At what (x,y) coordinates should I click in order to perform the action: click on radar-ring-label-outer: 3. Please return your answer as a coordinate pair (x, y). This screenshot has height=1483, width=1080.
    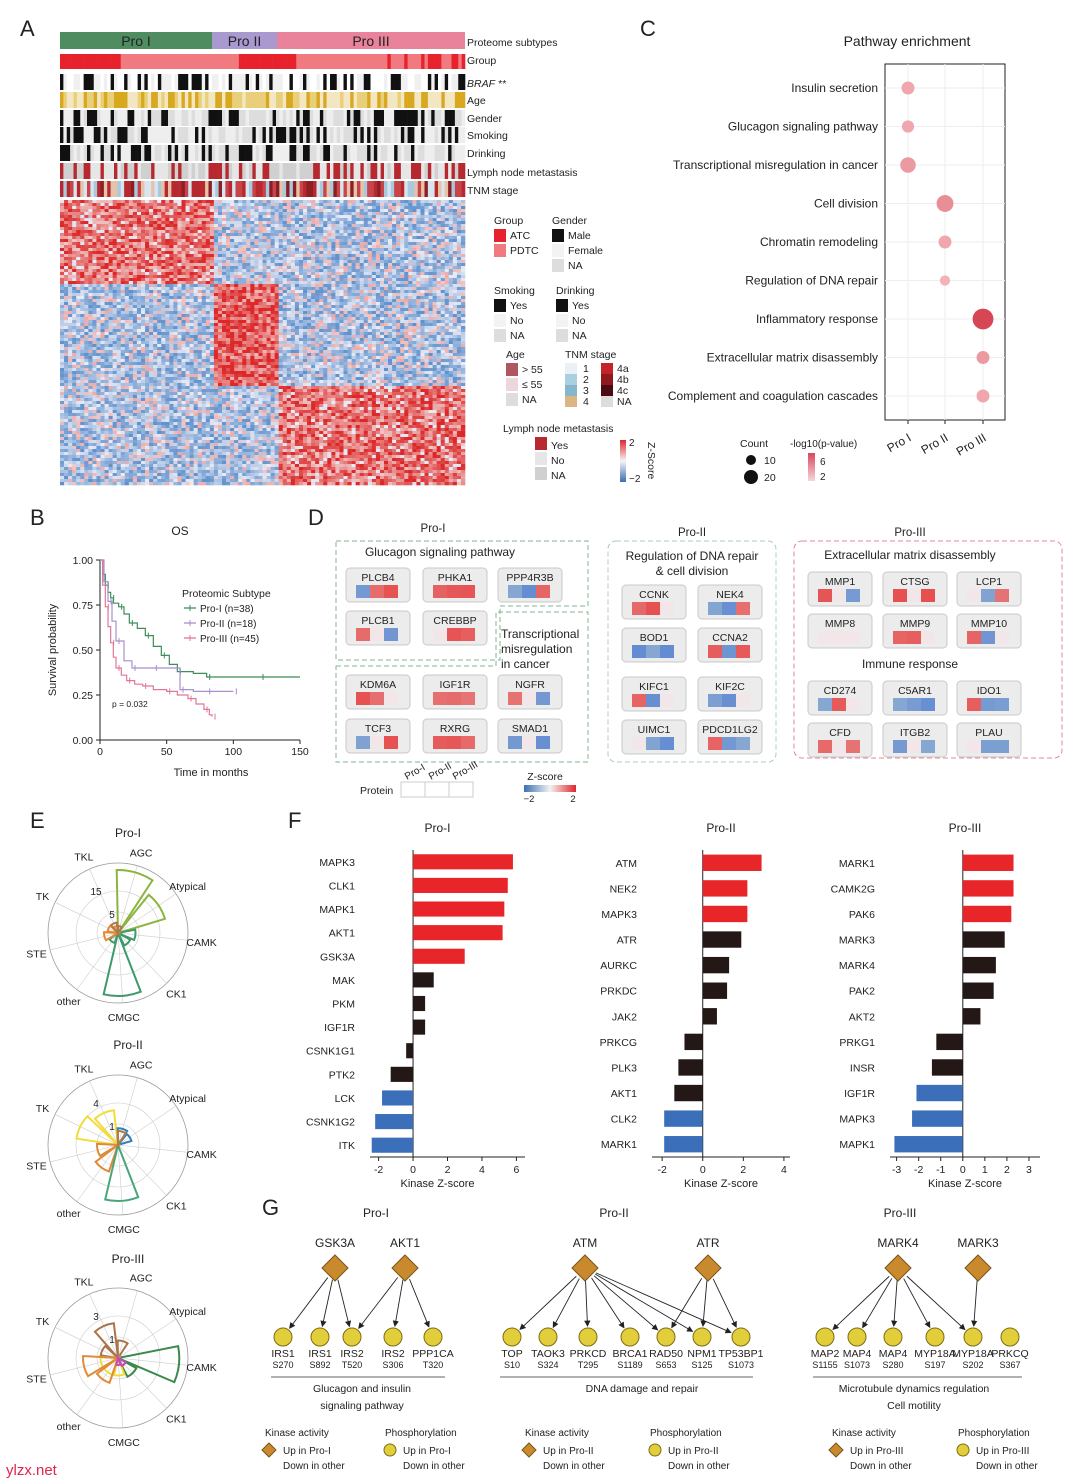
    Looking at the image, I should click on (96, 1317).